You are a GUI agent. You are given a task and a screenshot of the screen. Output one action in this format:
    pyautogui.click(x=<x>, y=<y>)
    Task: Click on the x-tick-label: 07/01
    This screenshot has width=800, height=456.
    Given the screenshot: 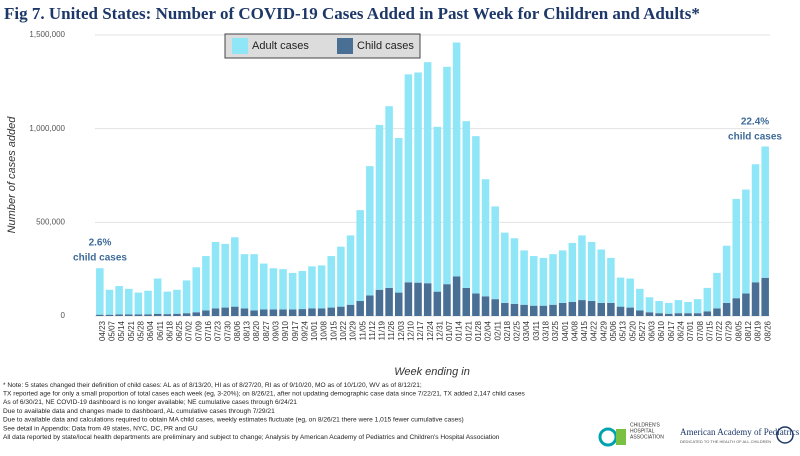 What is the action you would take?
    pyautogui.click(x=690, y=330)
    